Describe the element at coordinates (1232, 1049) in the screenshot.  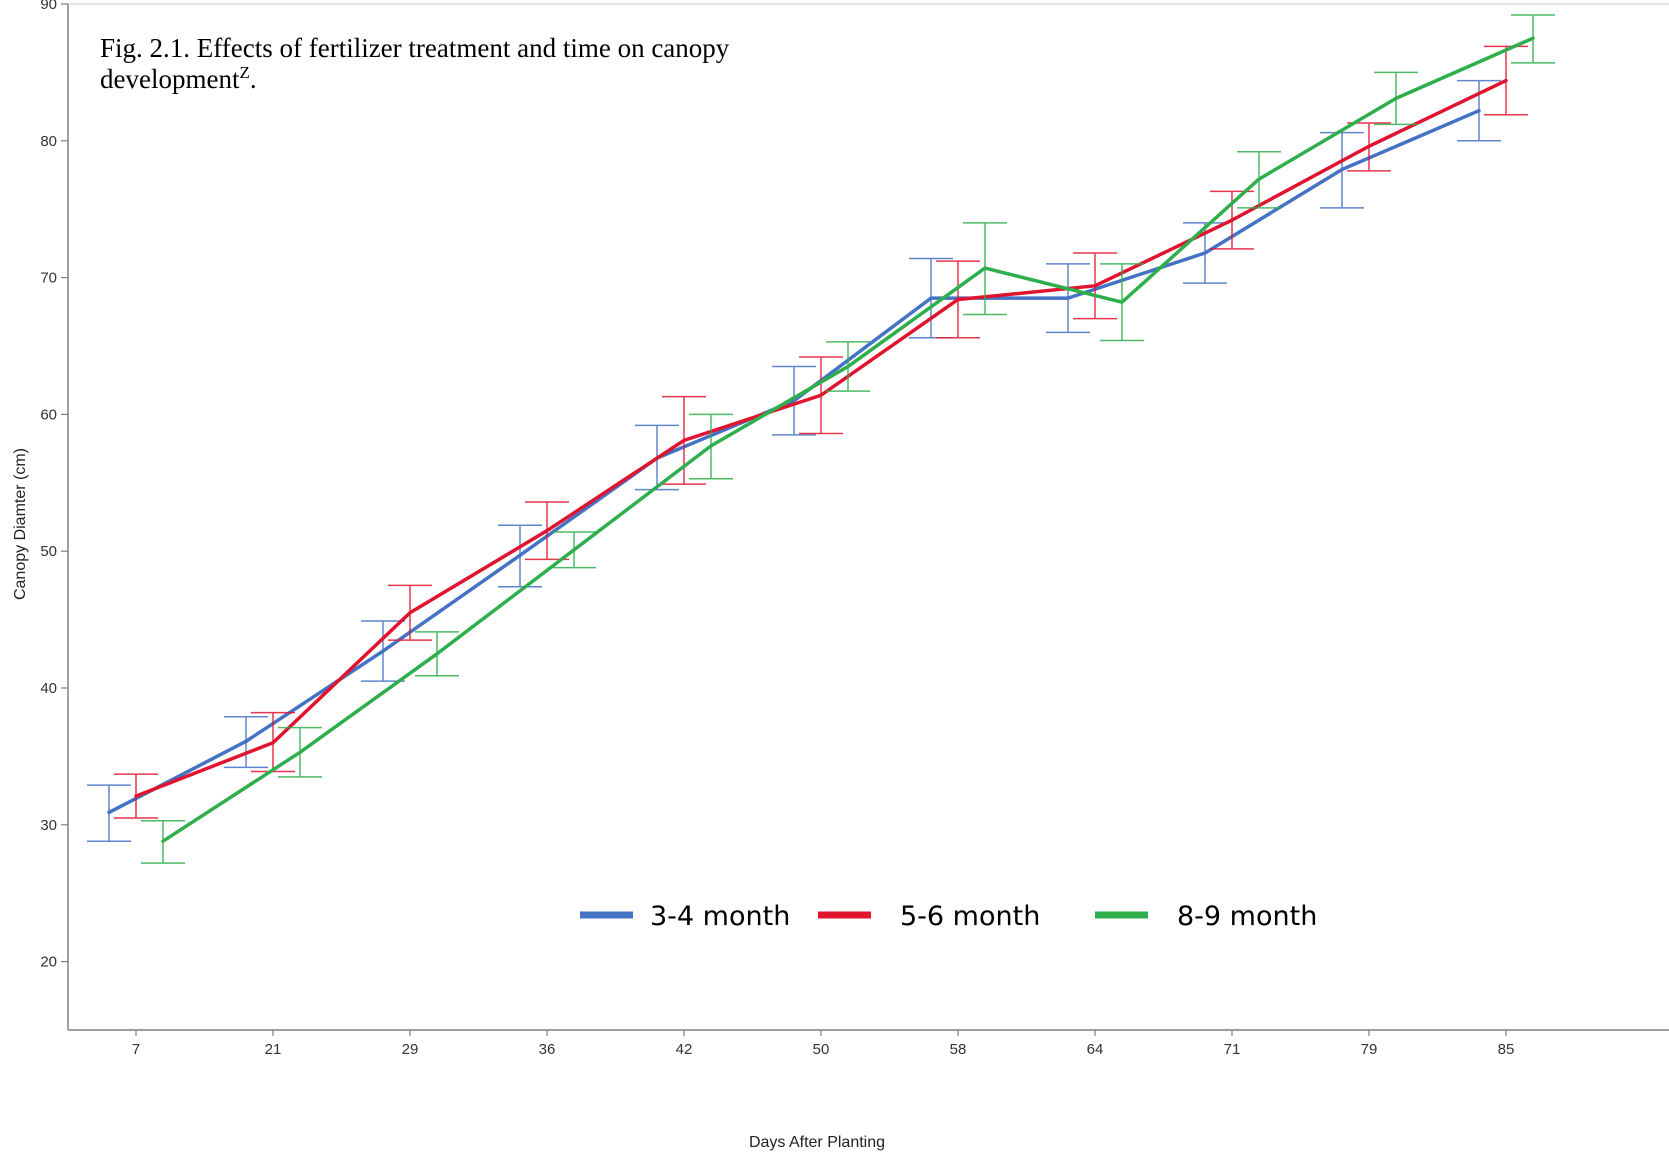
I see `x-tick-label: 71` at that location.